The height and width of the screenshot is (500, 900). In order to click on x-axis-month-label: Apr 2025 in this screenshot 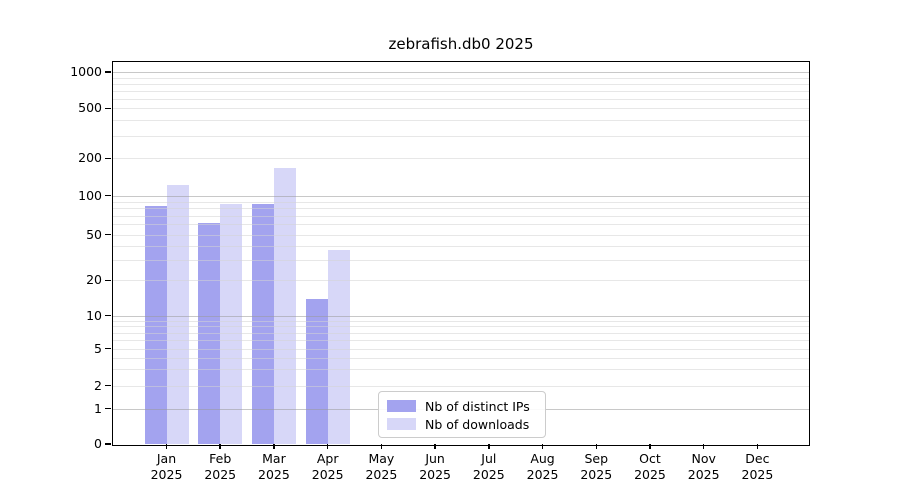, I will do `click(328, 466)`.